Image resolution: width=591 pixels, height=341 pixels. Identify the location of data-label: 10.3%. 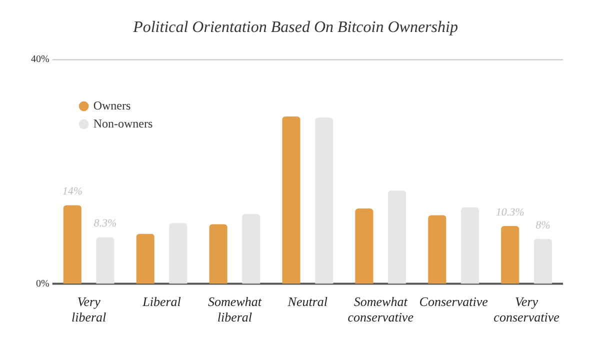
(510, 212).